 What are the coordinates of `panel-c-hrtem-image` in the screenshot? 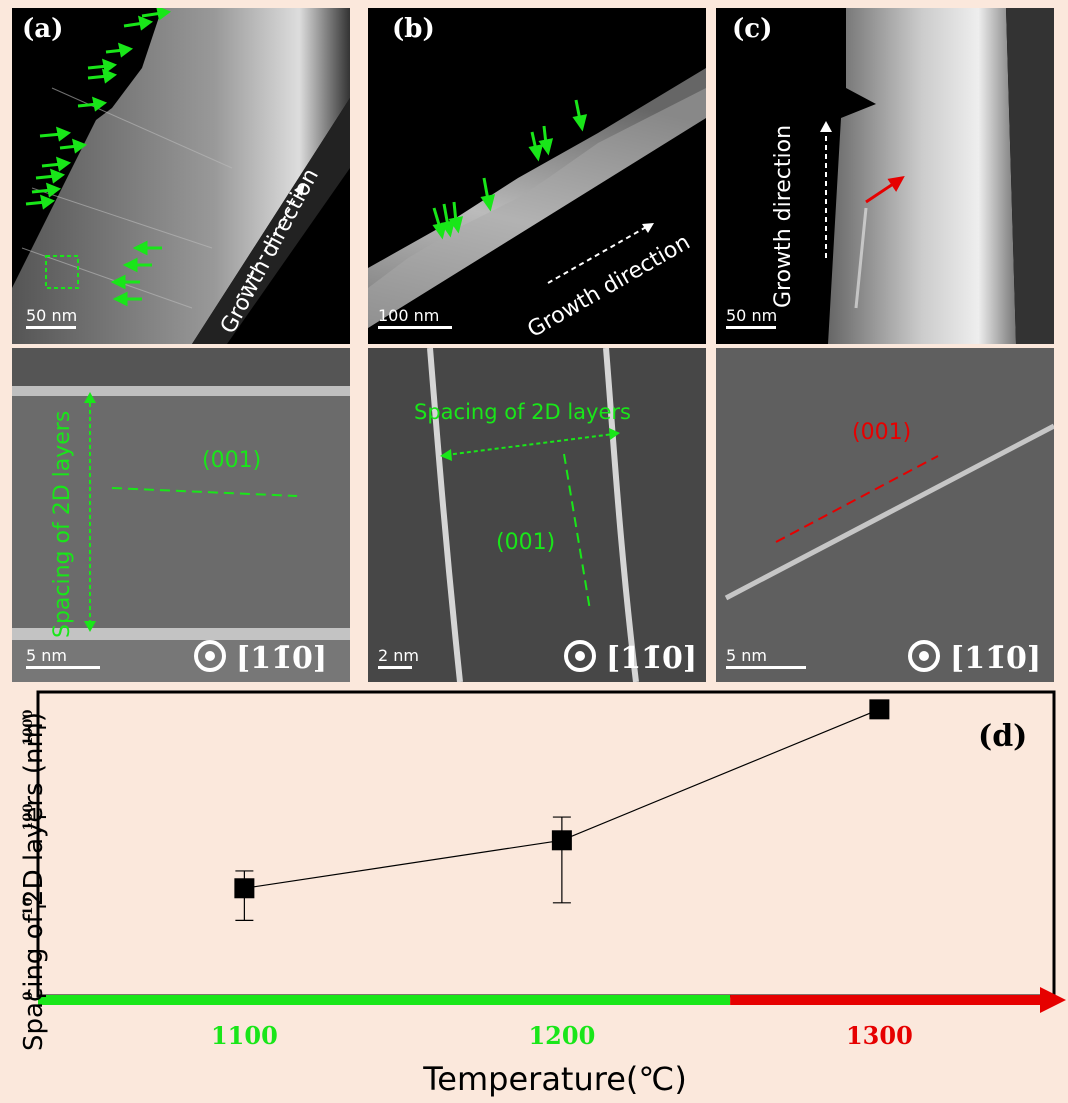 It's located at (885, 515).